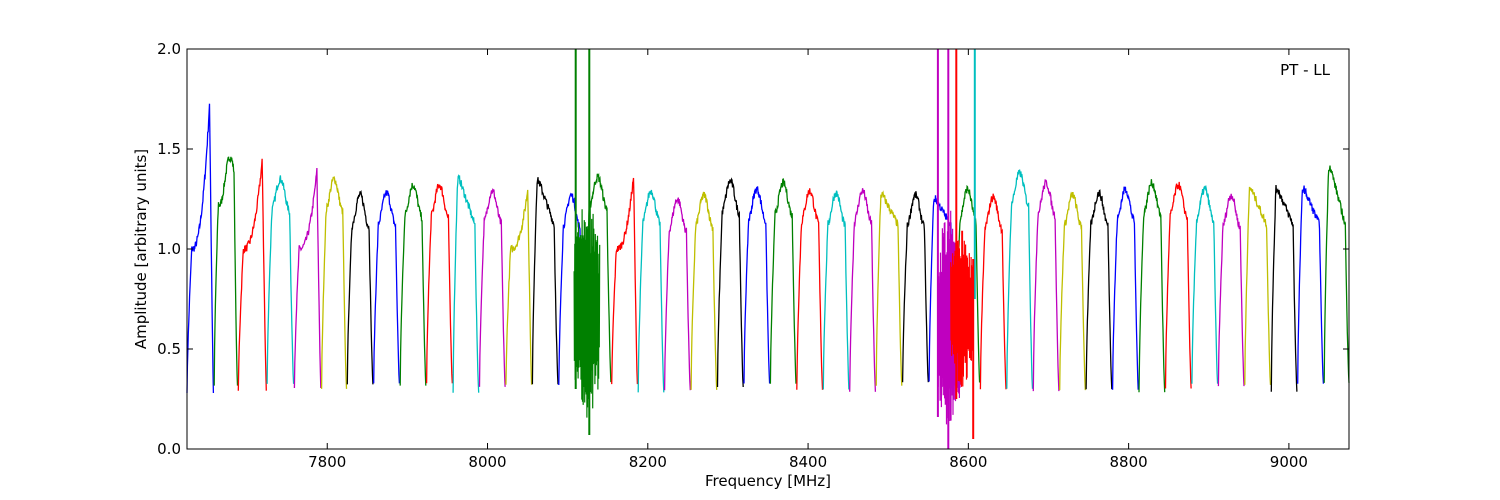  I want to click on y-axis-label: Amplitude [arbitrary units], so click(141, 249).